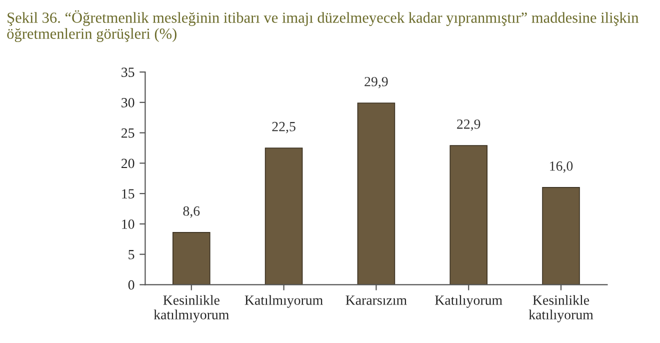 The height and width of the screenshot is (343, 660). I want to click on data-label: 8,6, so click(191, 212).